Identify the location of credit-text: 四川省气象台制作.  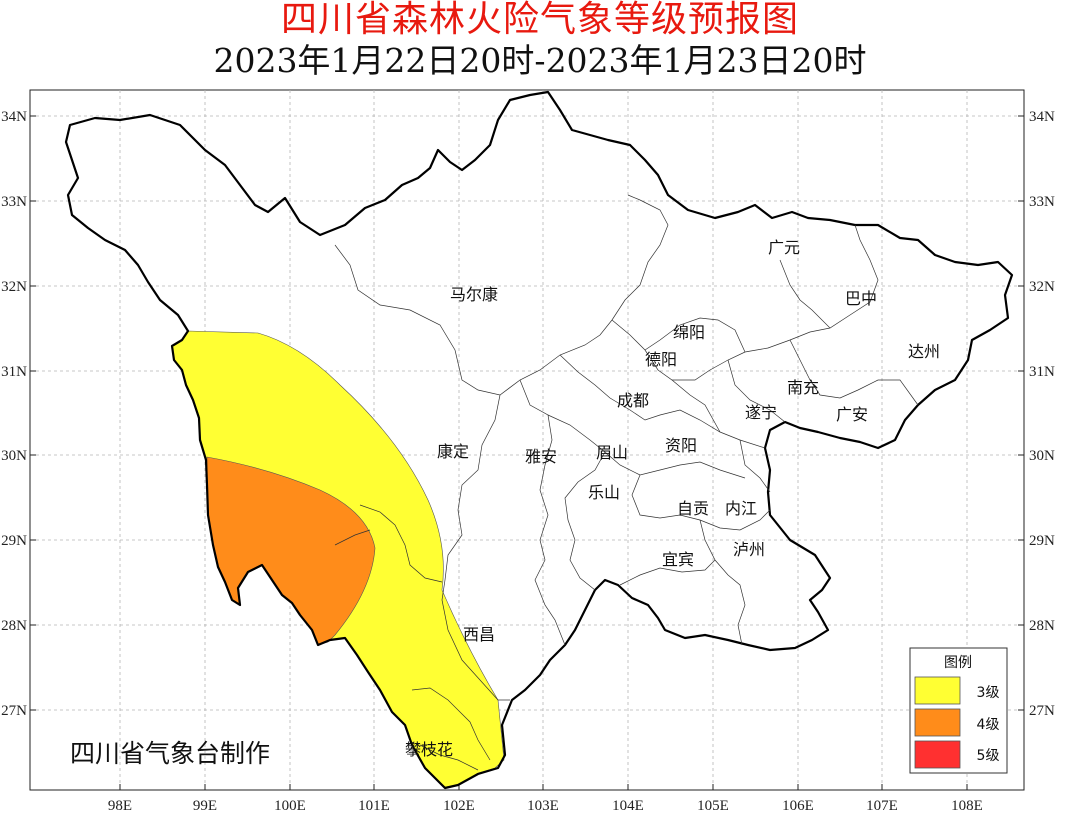
(170, 753).